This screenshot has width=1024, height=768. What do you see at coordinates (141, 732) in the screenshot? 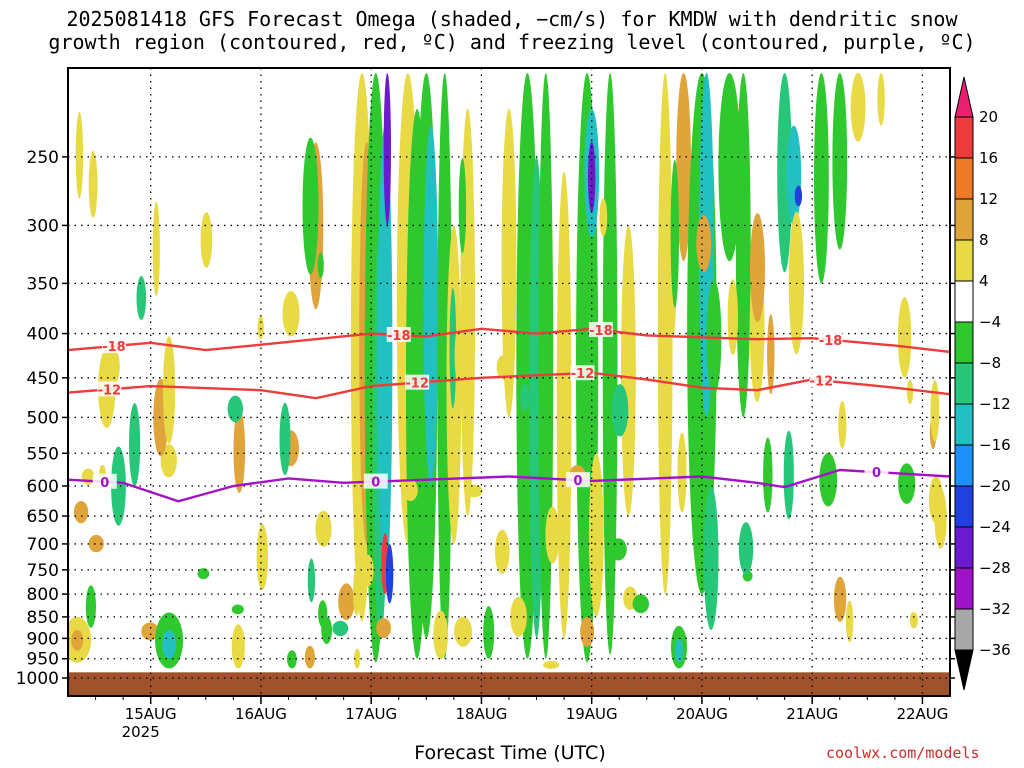
I see `x-tick-sublabel: 2025` at bounding box center [141, 732].